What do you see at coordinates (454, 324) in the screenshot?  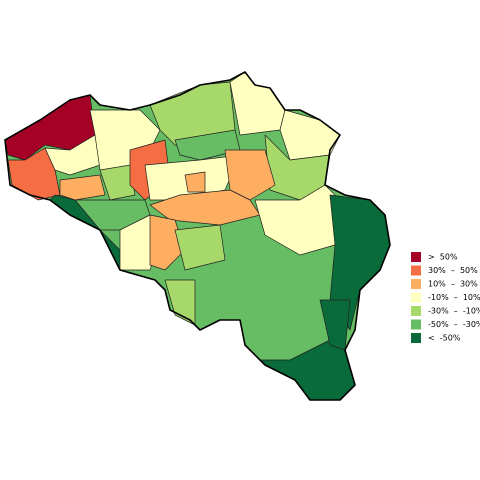 I see `legend-label: -50% – -30%` at bounding box center [454, 324].